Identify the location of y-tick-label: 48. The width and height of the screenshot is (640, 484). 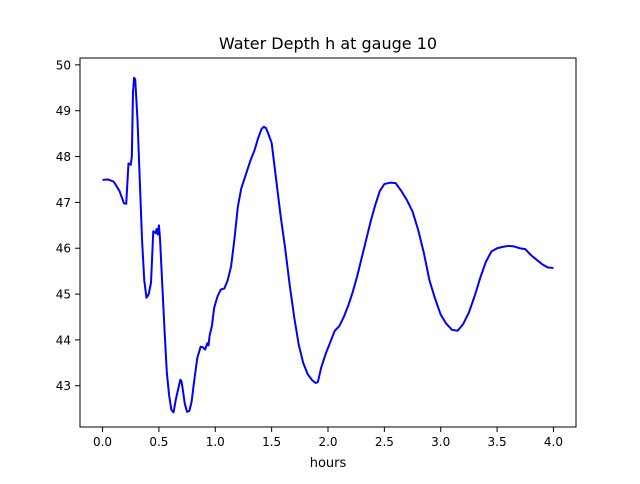
(63, 157).